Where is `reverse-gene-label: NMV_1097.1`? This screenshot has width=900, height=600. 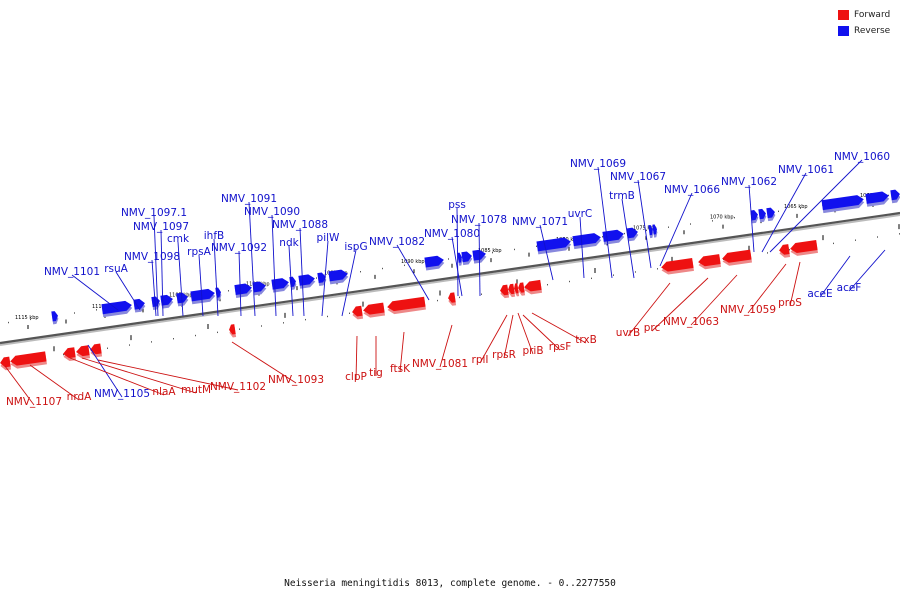 reverse-gene-label: NMV_1097.1 is located at coordinates (154, 213).